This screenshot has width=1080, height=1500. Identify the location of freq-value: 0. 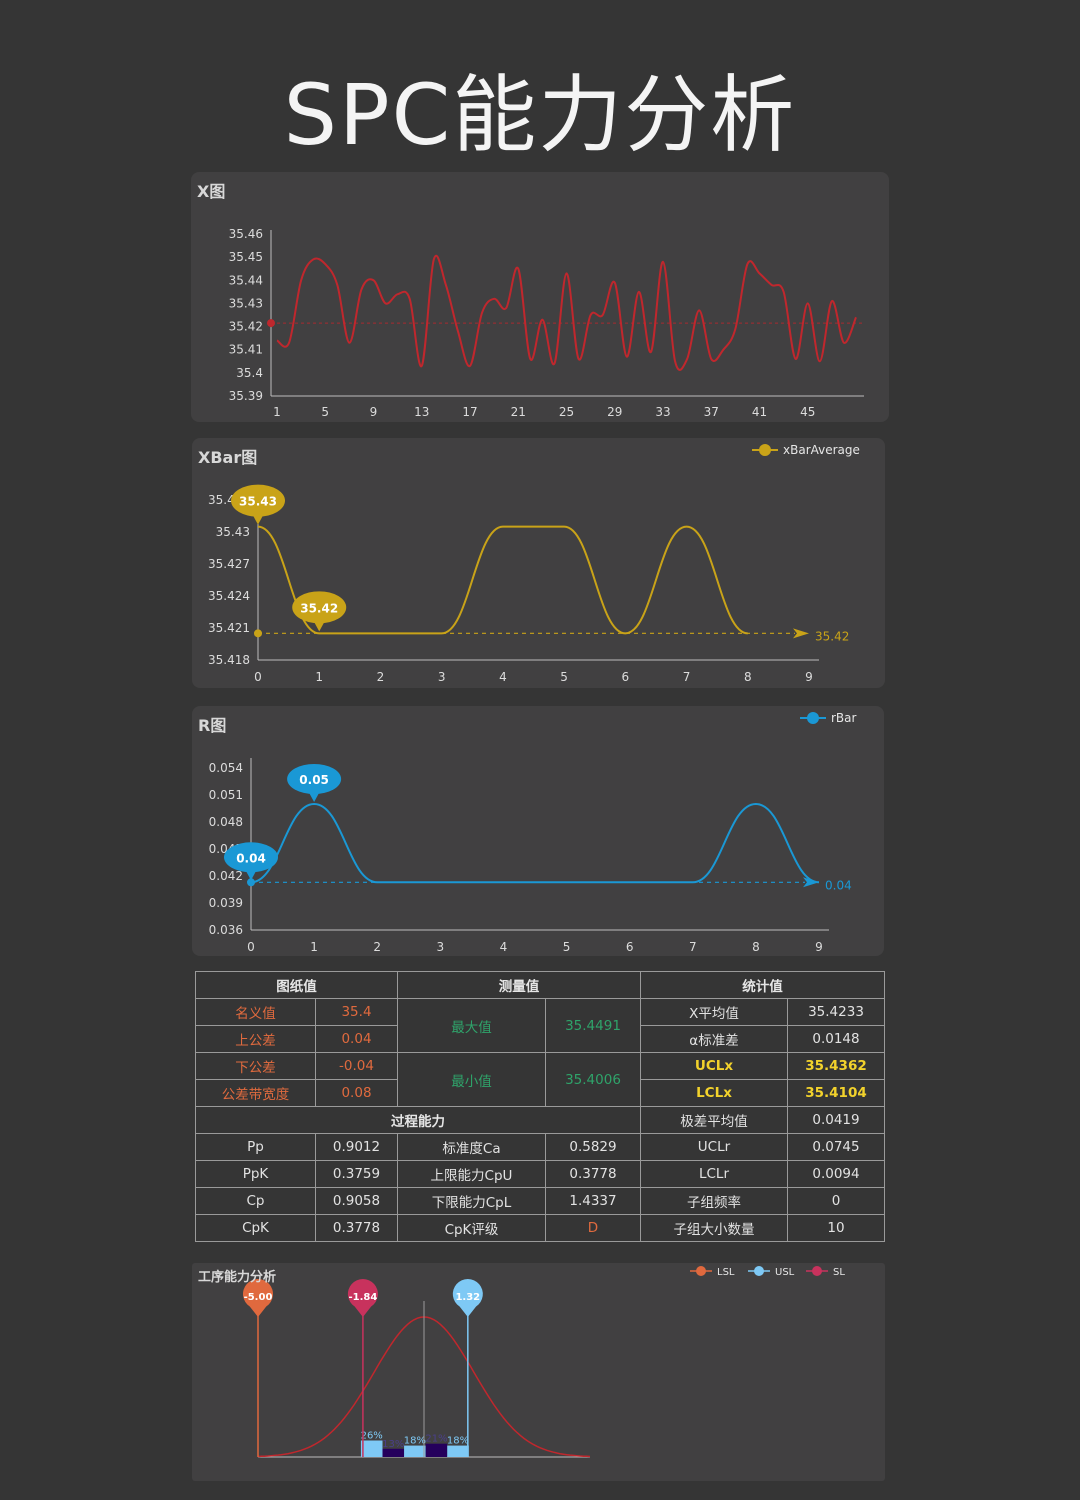
(836, 1201).